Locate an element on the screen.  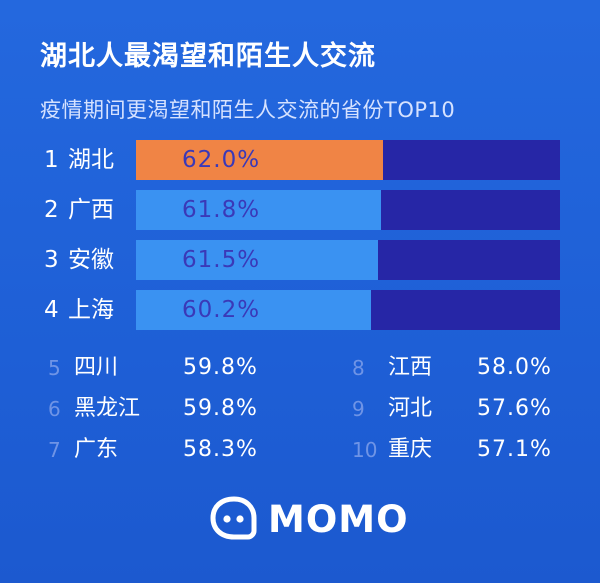
province-name: 重庆 is located at coordinates (410, 449).